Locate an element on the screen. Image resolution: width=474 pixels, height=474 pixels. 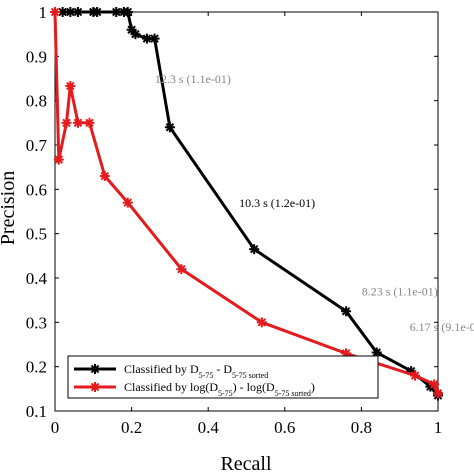
legend-box is located at coordinates (223, 377).